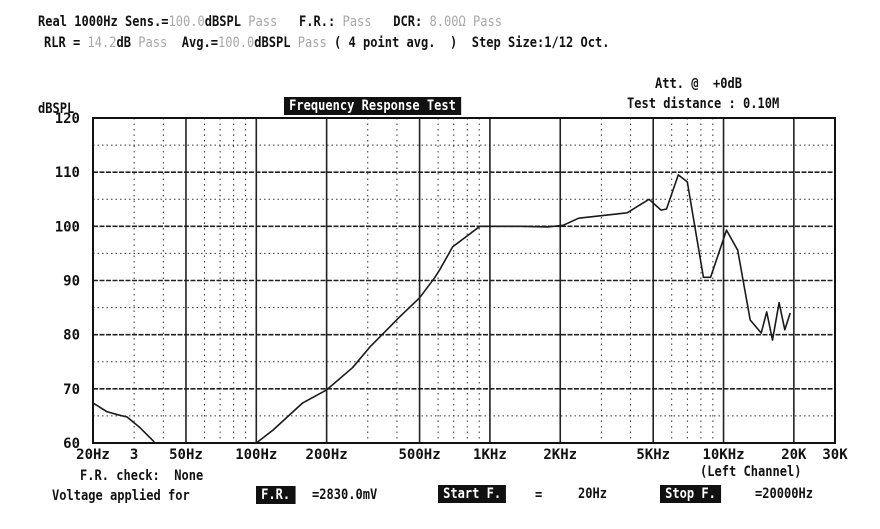 The height and width of the screenshot is (529, 880). Describe the element at coordinates (256, 455) in the screenshot. I see `x-tick-label: 100Hz` at that location.